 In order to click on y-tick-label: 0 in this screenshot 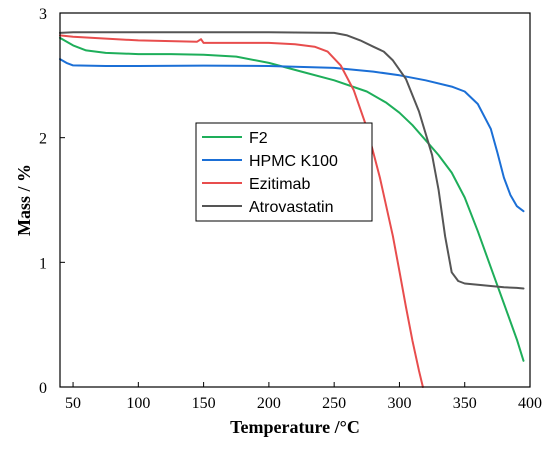, I will do `click(43, 388)`.